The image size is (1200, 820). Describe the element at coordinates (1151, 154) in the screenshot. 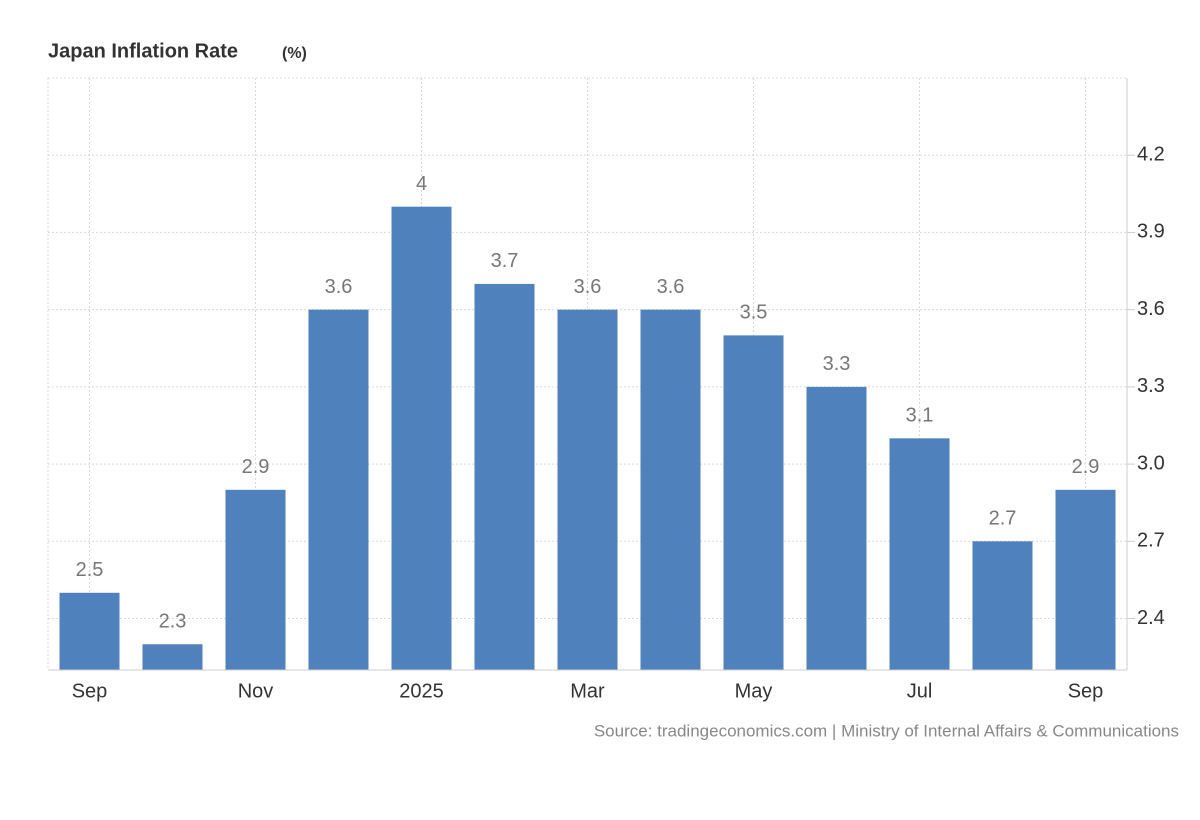

I see `y-tick-label: 4.2` at that location.